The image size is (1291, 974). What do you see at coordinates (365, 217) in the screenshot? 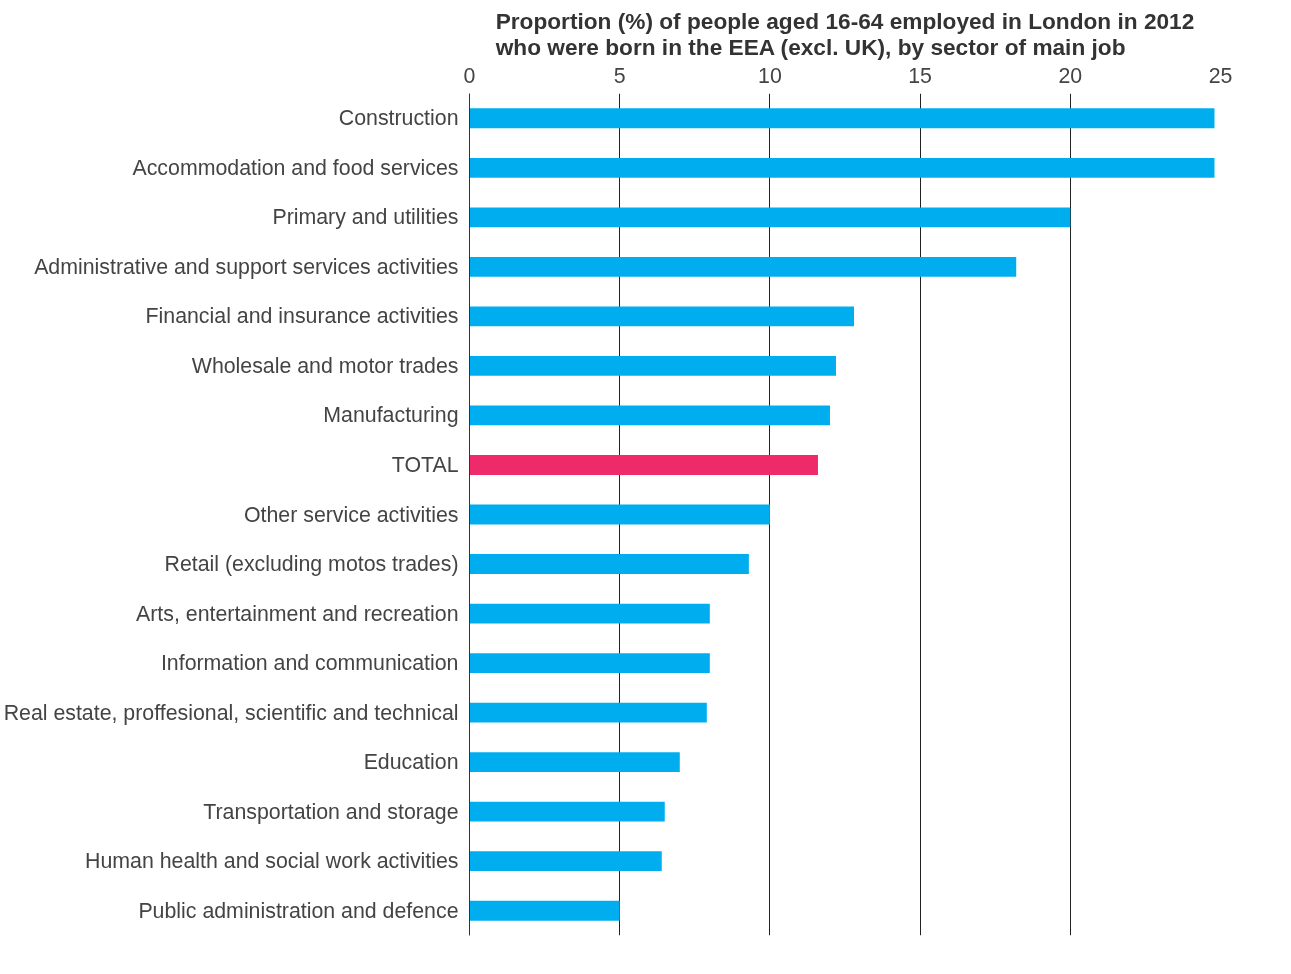
I see `y-tick-label: Primary and utilities` at bounding box center [365, 217].